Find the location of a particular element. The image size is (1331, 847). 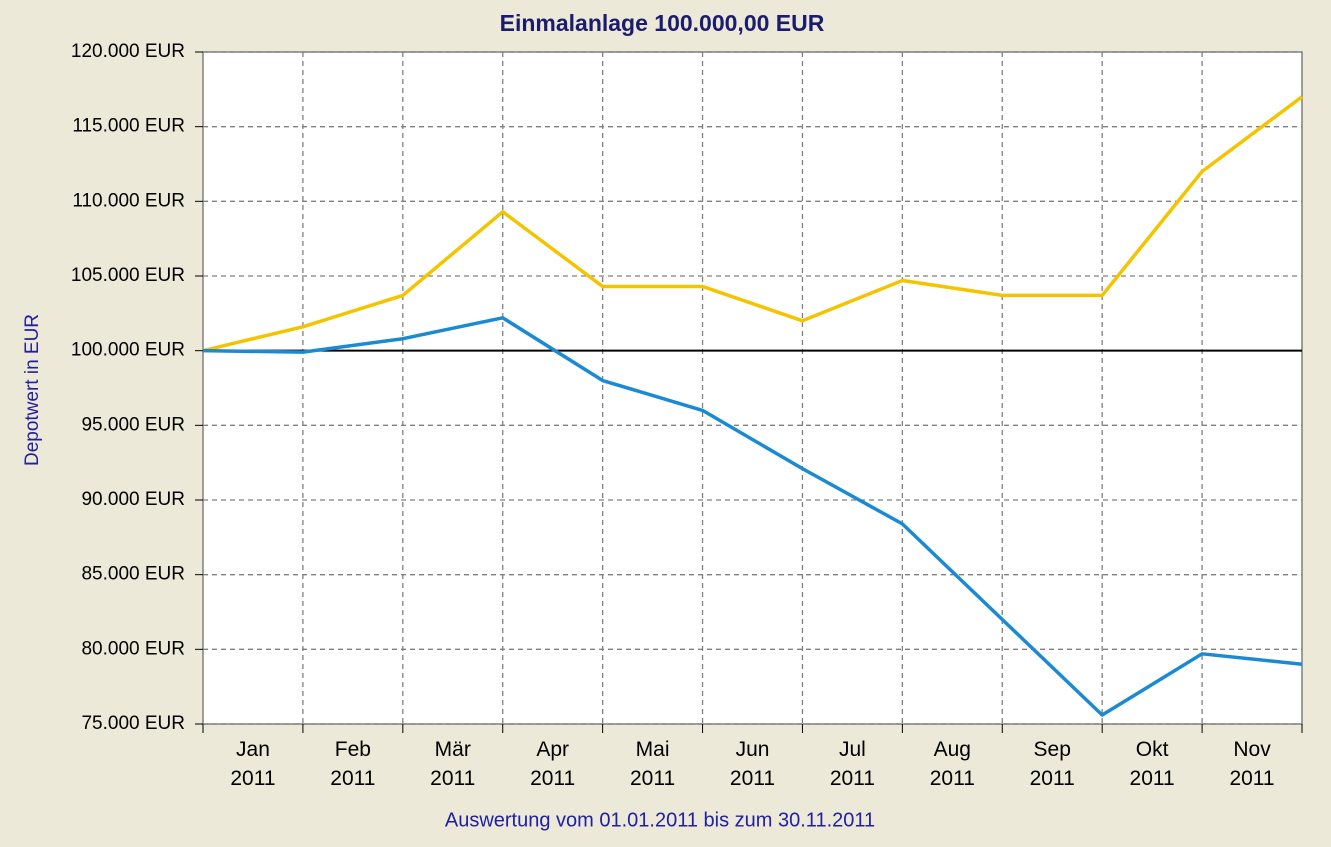

x-tick-label: Mär 2011 is located at coordinates (453, 764).